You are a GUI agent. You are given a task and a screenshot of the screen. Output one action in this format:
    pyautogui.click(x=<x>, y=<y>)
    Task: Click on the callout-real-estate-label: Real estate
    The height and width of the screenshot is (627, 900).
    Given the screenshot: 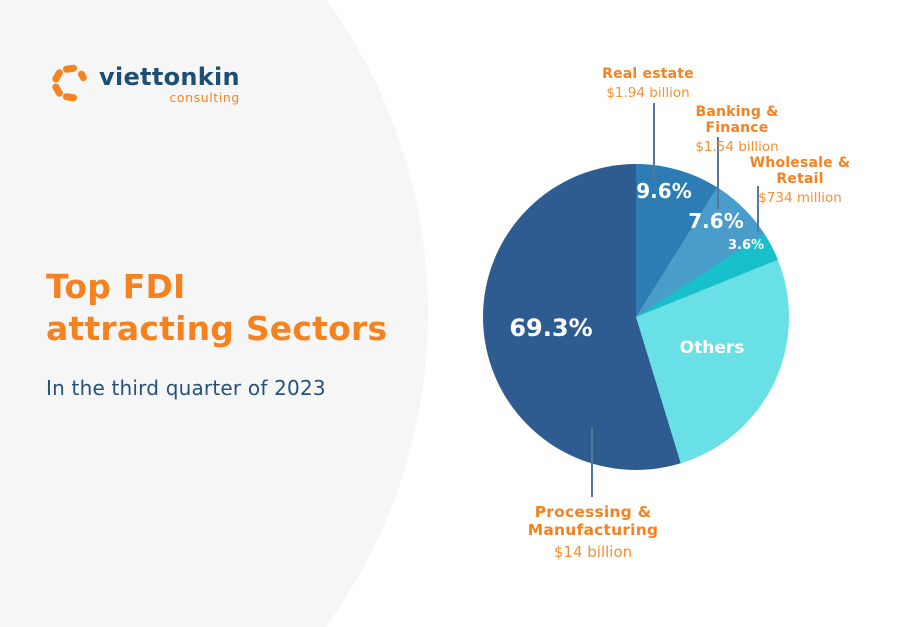 What is the action you would take?
    pyautogui.click(x=648, y=74)
    